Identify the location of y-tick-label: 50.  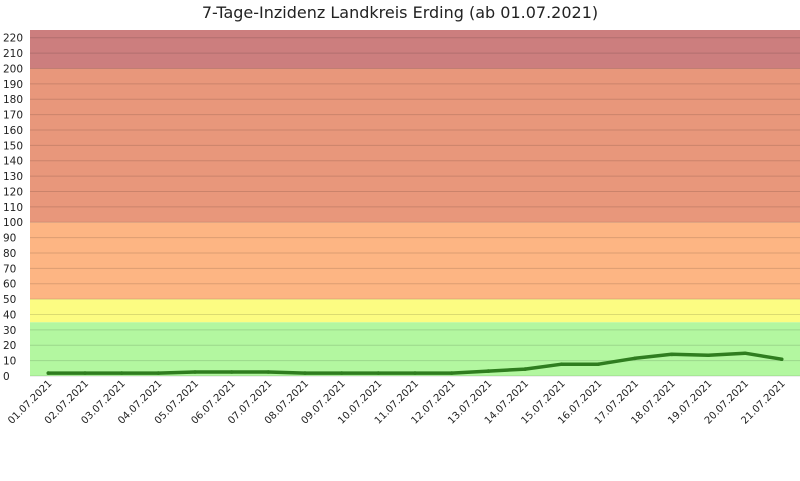
(9, 300).